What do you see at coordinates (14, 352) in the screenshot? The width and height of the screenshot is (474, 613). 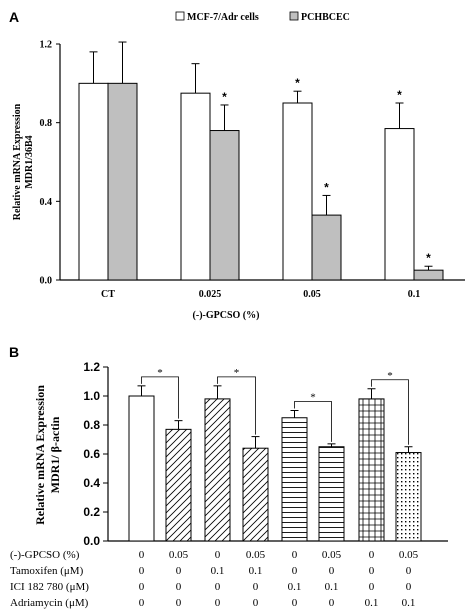 I see `panel-b-label: B` at bounding box center [14, 352].